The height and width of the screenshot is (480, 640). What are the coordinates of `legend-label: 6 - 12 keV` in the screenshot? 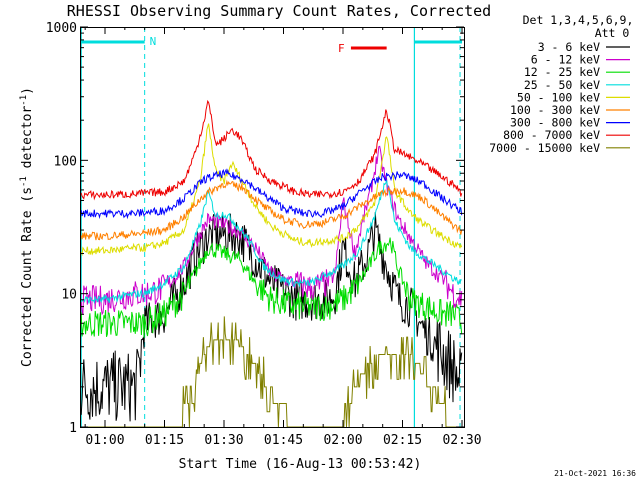 It's located at (565, 60).